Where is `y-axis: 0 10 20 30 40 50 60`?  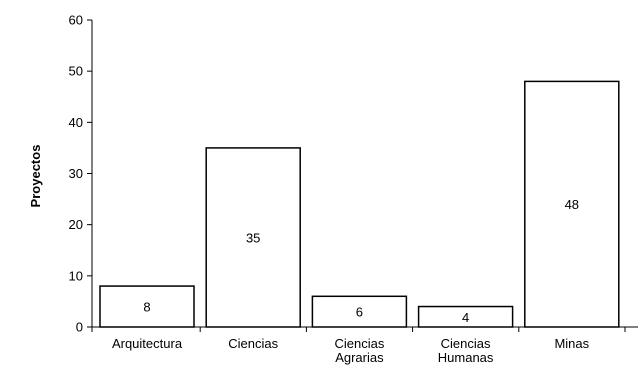
y-axis: 0 10 20 30 40 50 60 is located at coordinates (81, 174).